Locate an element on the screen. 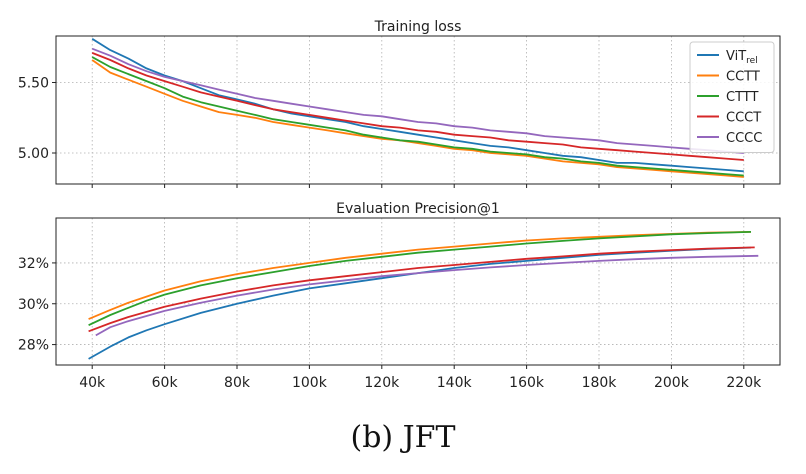 The image size is (806, 474). eval-precision-y-ticks: 28% 30% 32% is located at coordinates (37, 305).